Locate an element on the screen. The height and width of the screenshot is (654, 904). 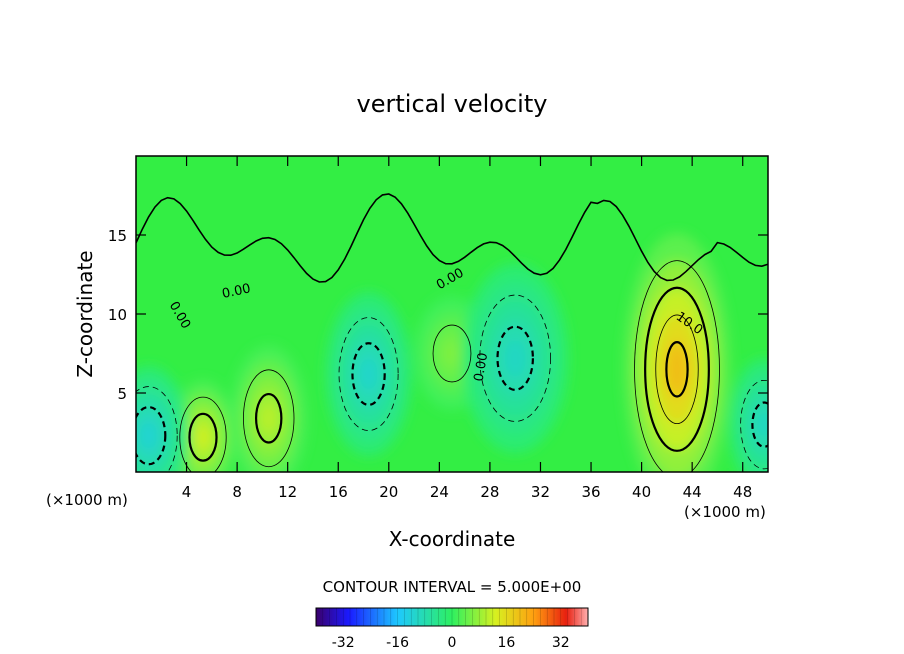
chart-title: vertical velocity is located at coordinates (452, 104).